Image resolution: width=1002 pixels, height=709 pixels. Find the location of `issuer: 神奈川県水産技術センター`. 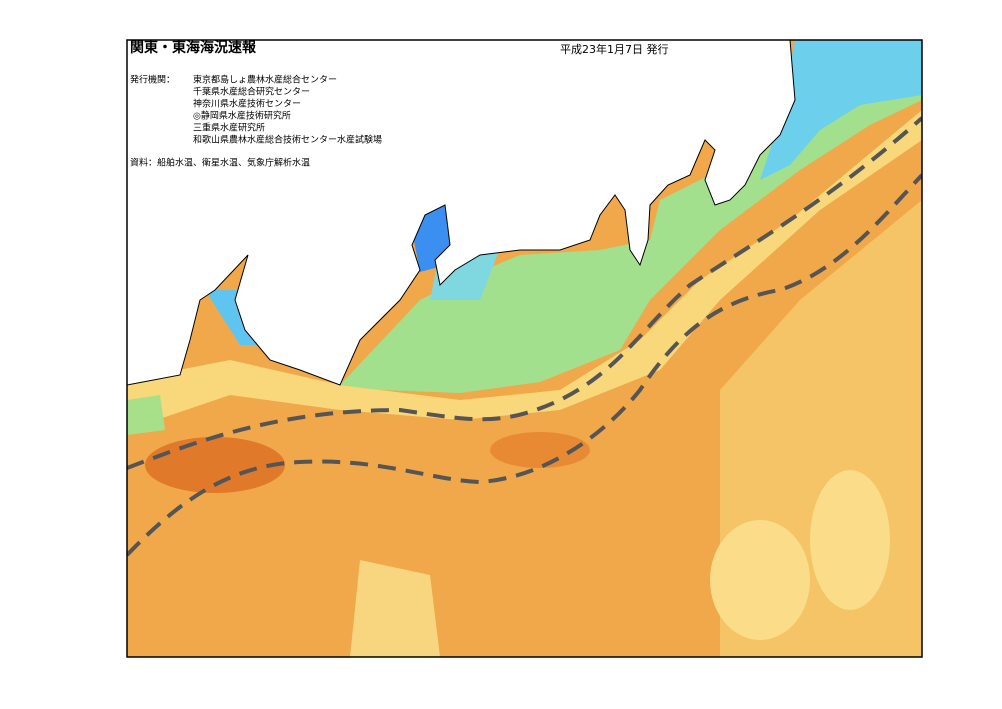

issuer: 神奈川県水産技術センター is located at coordinates (247, 104).